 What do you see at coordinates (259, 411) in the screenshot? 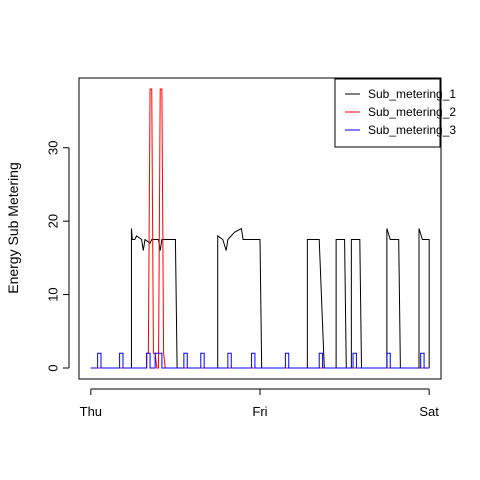
I see `x-tick-label: Fri` at bounding box center [259, 411].